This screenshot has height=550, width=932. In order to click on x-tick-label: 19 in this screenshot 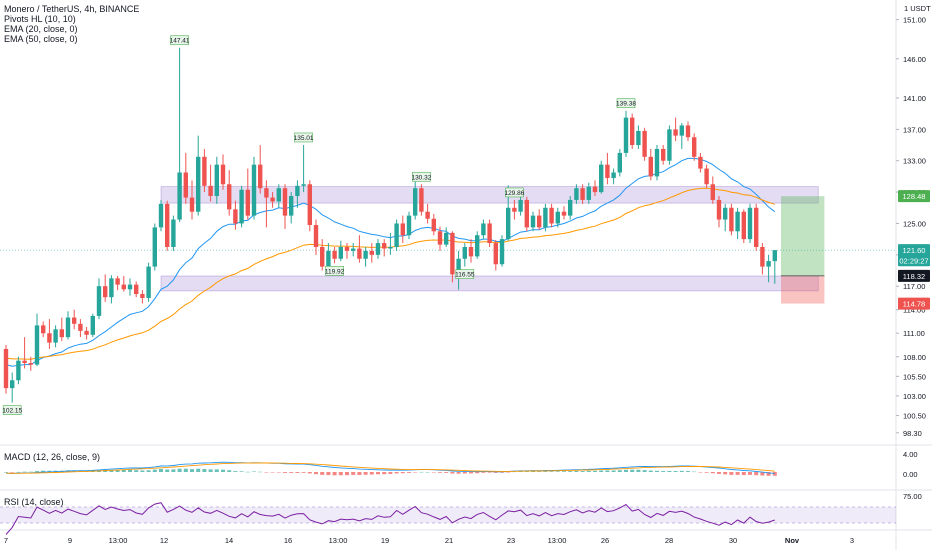, I will do `click(385, 540)`.